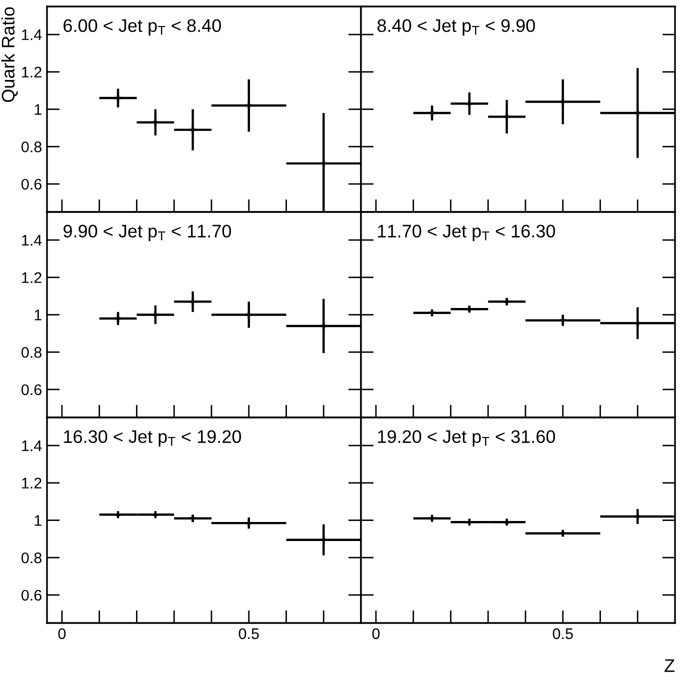 The image size is (682, 687). I want to click on text: 16.30 < Jet p$_{T}$ < 19.20, so click(153, 438).